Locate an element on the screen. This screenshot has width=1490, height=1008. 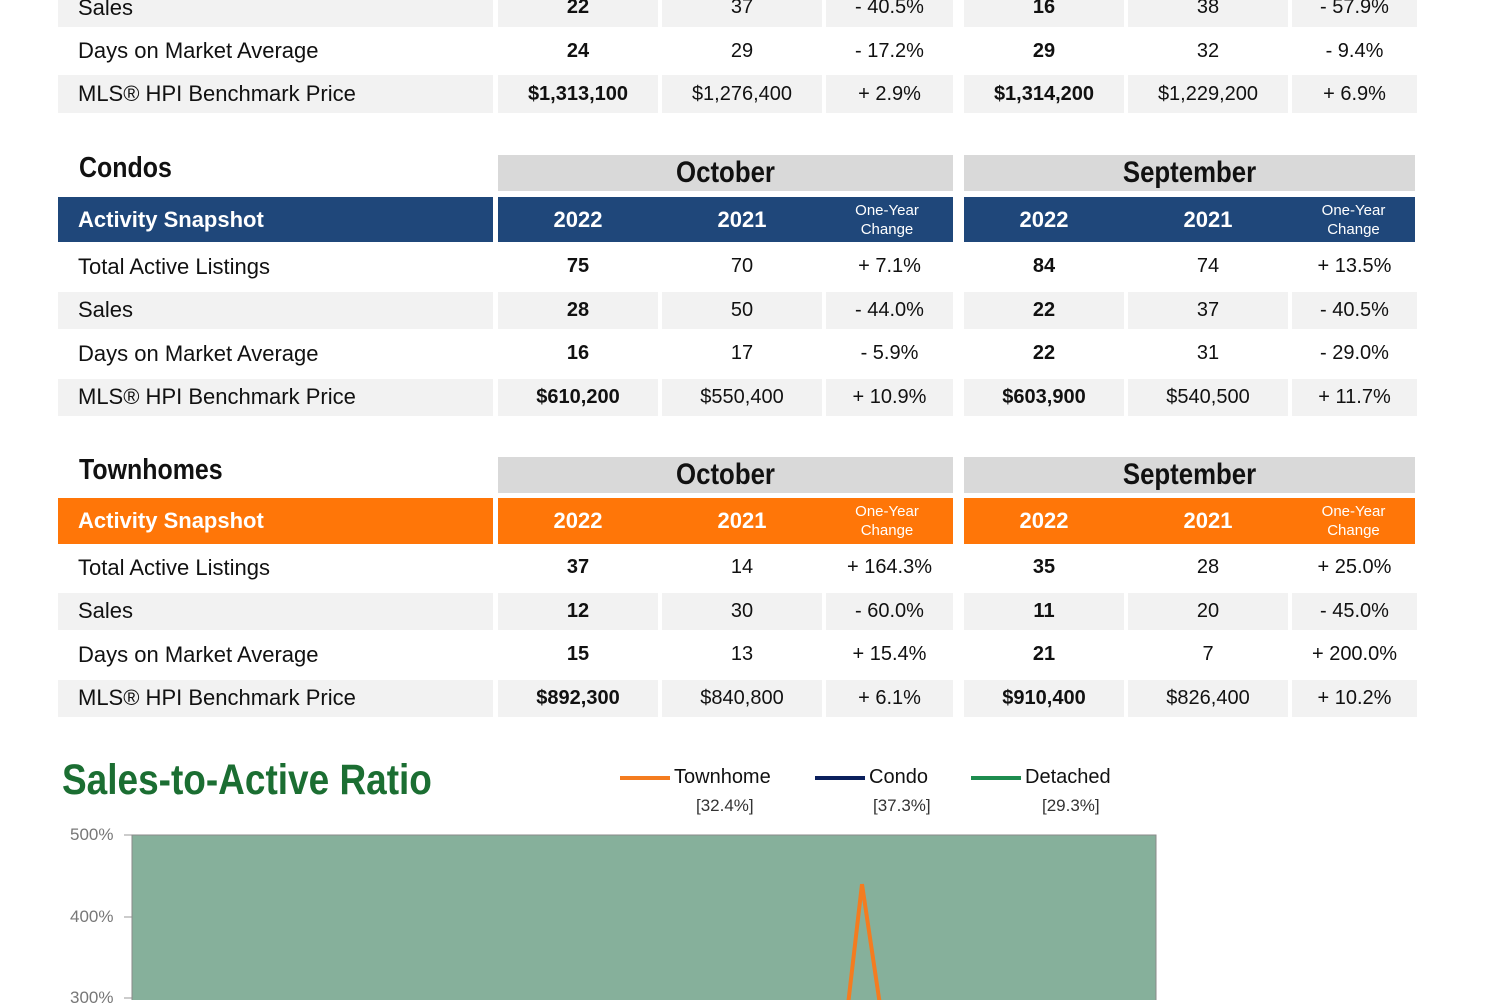
condos-row-0-oct-change: + 7.1% is located at coordinates (889, 266).